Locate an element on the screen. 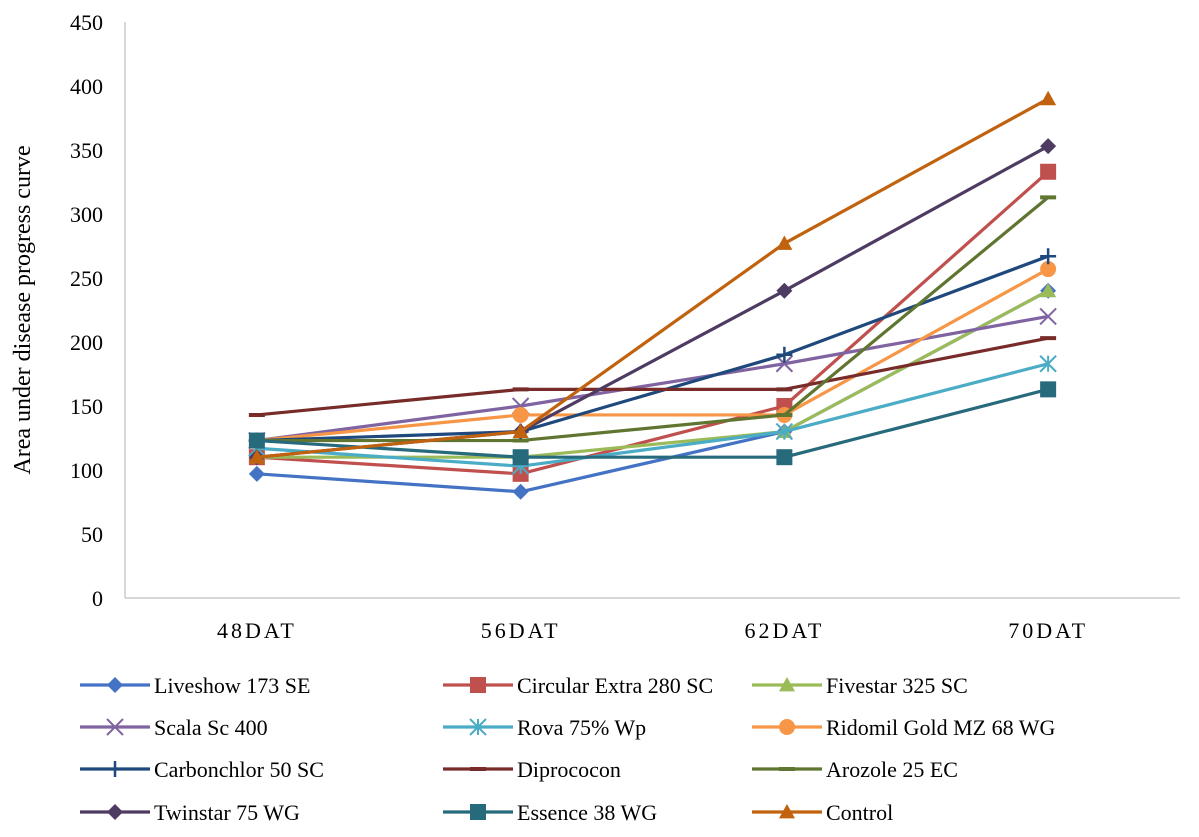 This screenshot has width=1199, height=837. x-tick-labels: 48DAT 56DAT 62DAT 70DAT is located at coordinates (652, 630).